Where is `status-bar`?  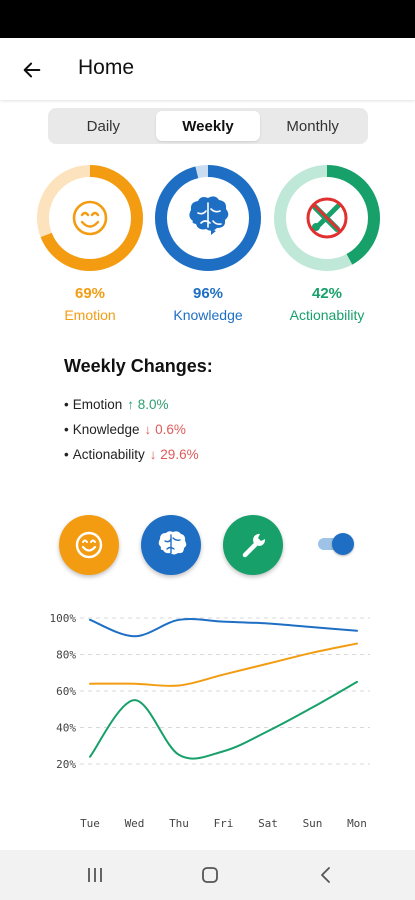
status-bar is located at coordinates (207, 19).